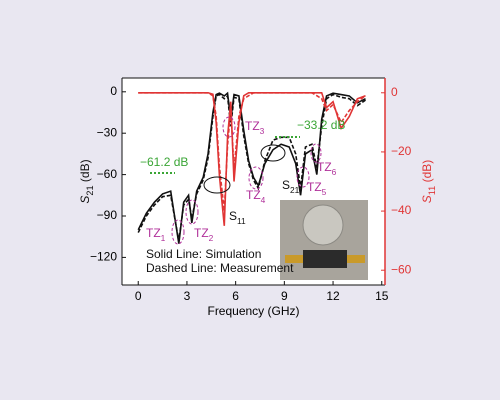 The image size is (500, 400). Describe the element at coordinates (187, 296) in the screenshot. I see `x-tick-label: 3` at that location.